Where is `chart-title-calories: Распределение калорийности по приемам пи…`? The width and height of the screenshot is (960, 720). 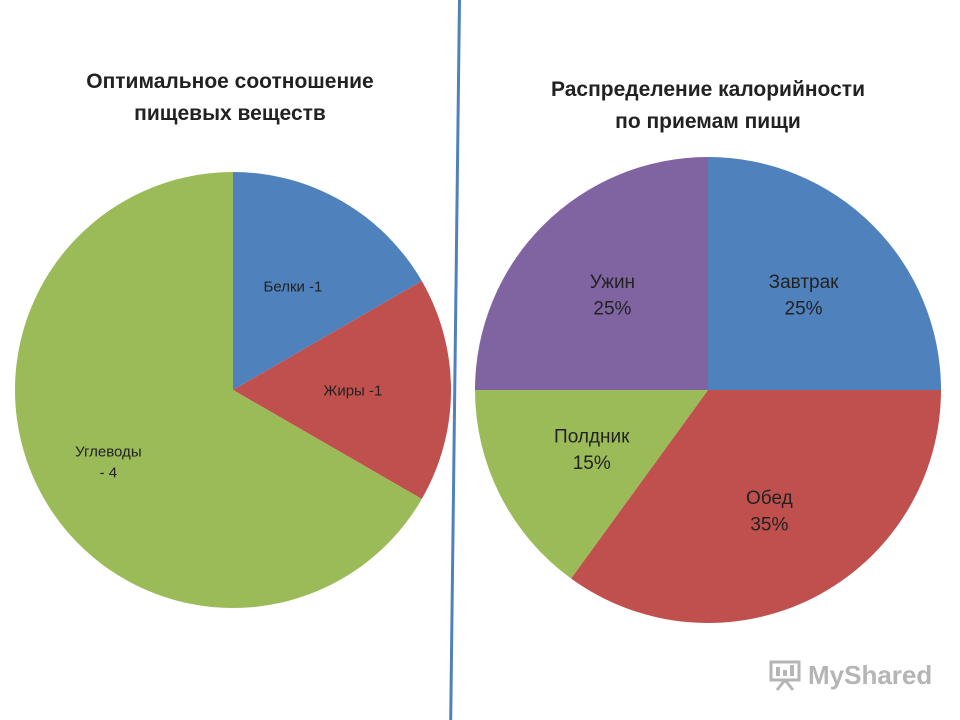
chart-title-calories: Распределение калорийности по приемам пи… is located at coordinates (708, 105).